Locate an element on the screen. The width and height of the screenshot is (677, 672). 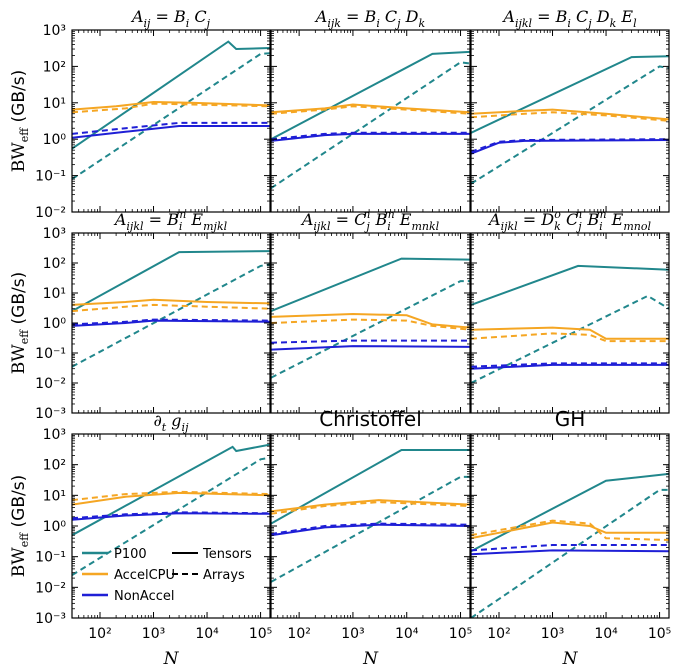
panel-title: Aijk = Bi Cj Dk is located at coordinates (370, 18).